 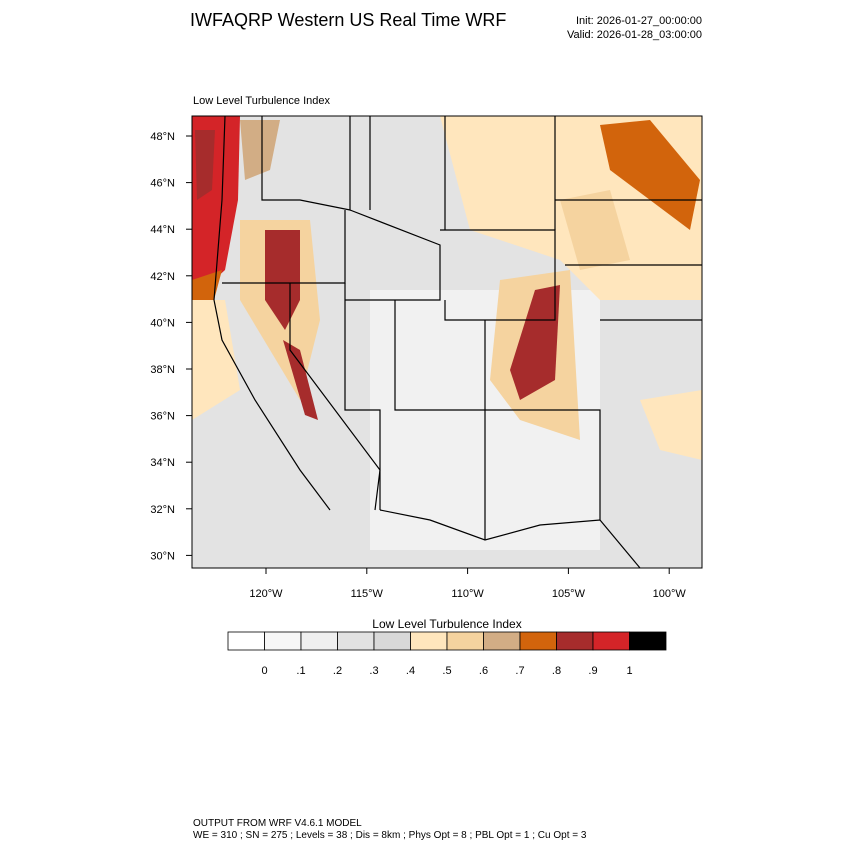 What do you see at coordinates (162, 230) in the screenshot?
I see `lat-label: 44°N` at bounding box center [162, 230].